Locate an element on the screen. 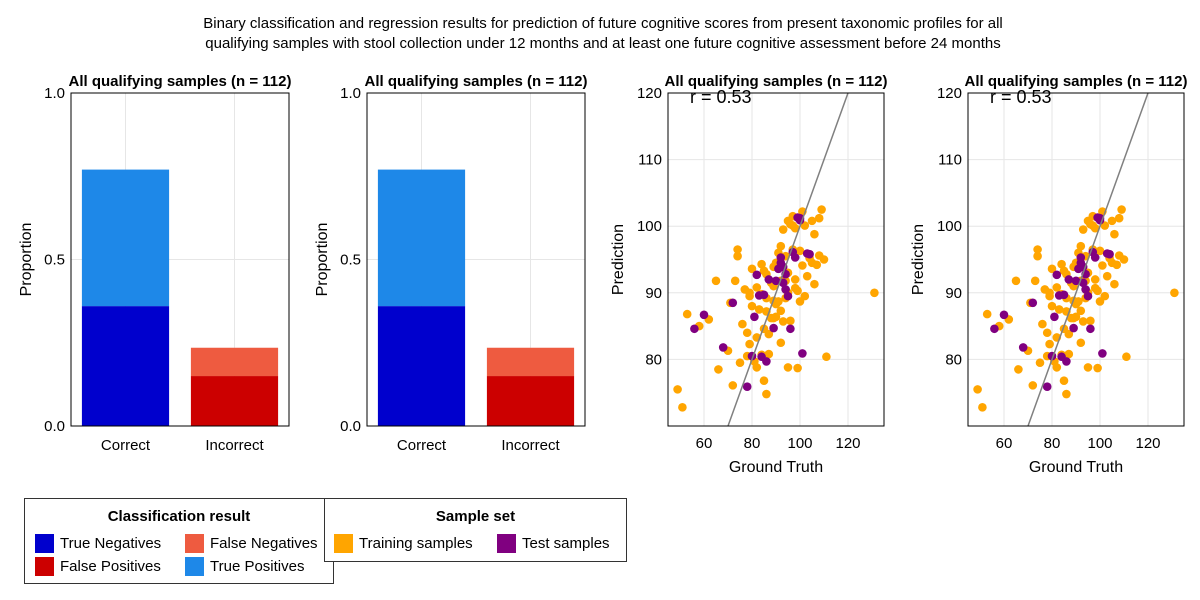  legend-entry-false-positives: False Positives is located at coordinates (98, 566).